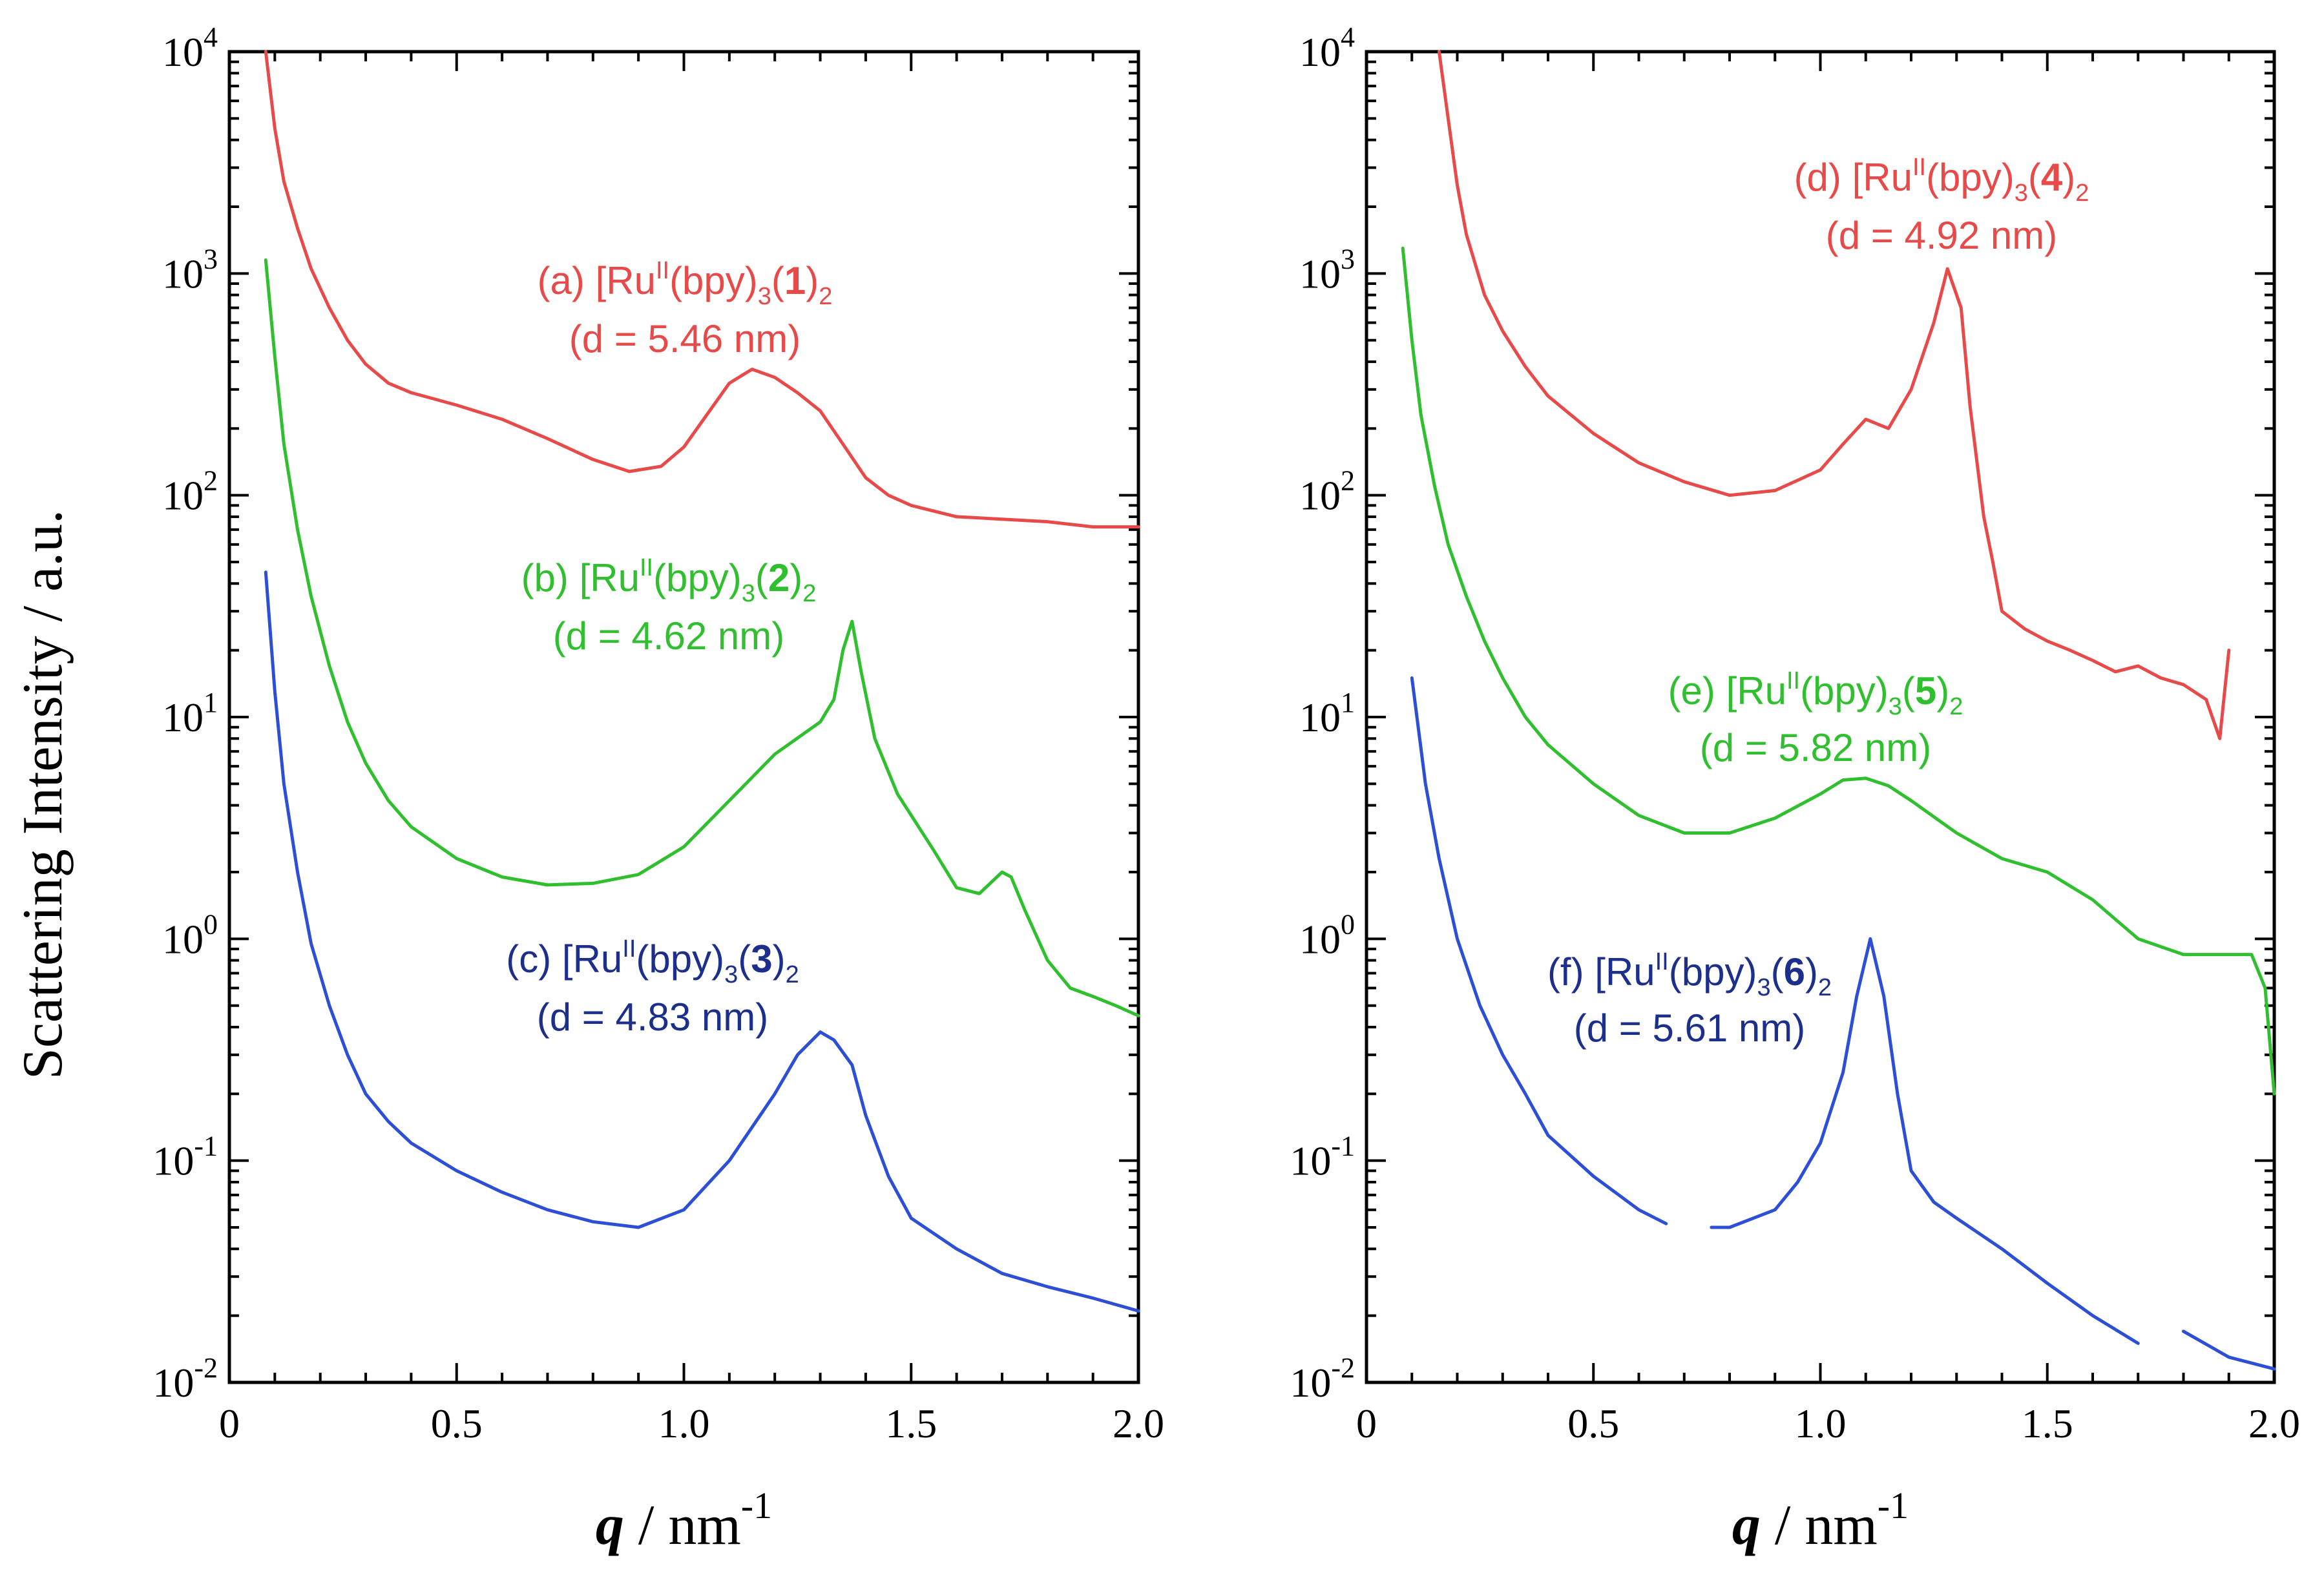  Describe the element at coordinates (1816, 747) in the screenshot. I see `series-d-spacing-e: (d = 5.82 nm)` at that location.